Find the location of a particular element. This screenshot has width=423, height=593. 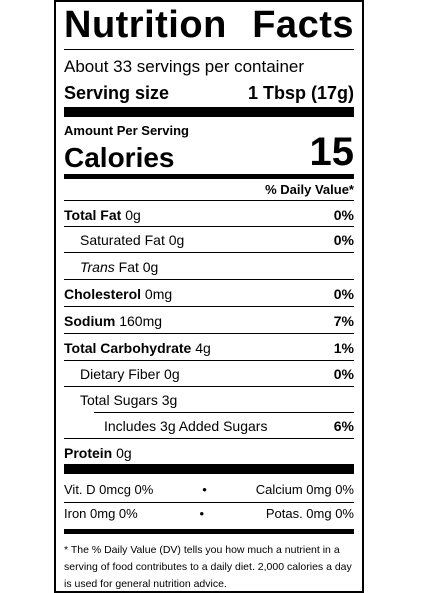

nutrient-dv: 1% is located at coordinates (343, 348).